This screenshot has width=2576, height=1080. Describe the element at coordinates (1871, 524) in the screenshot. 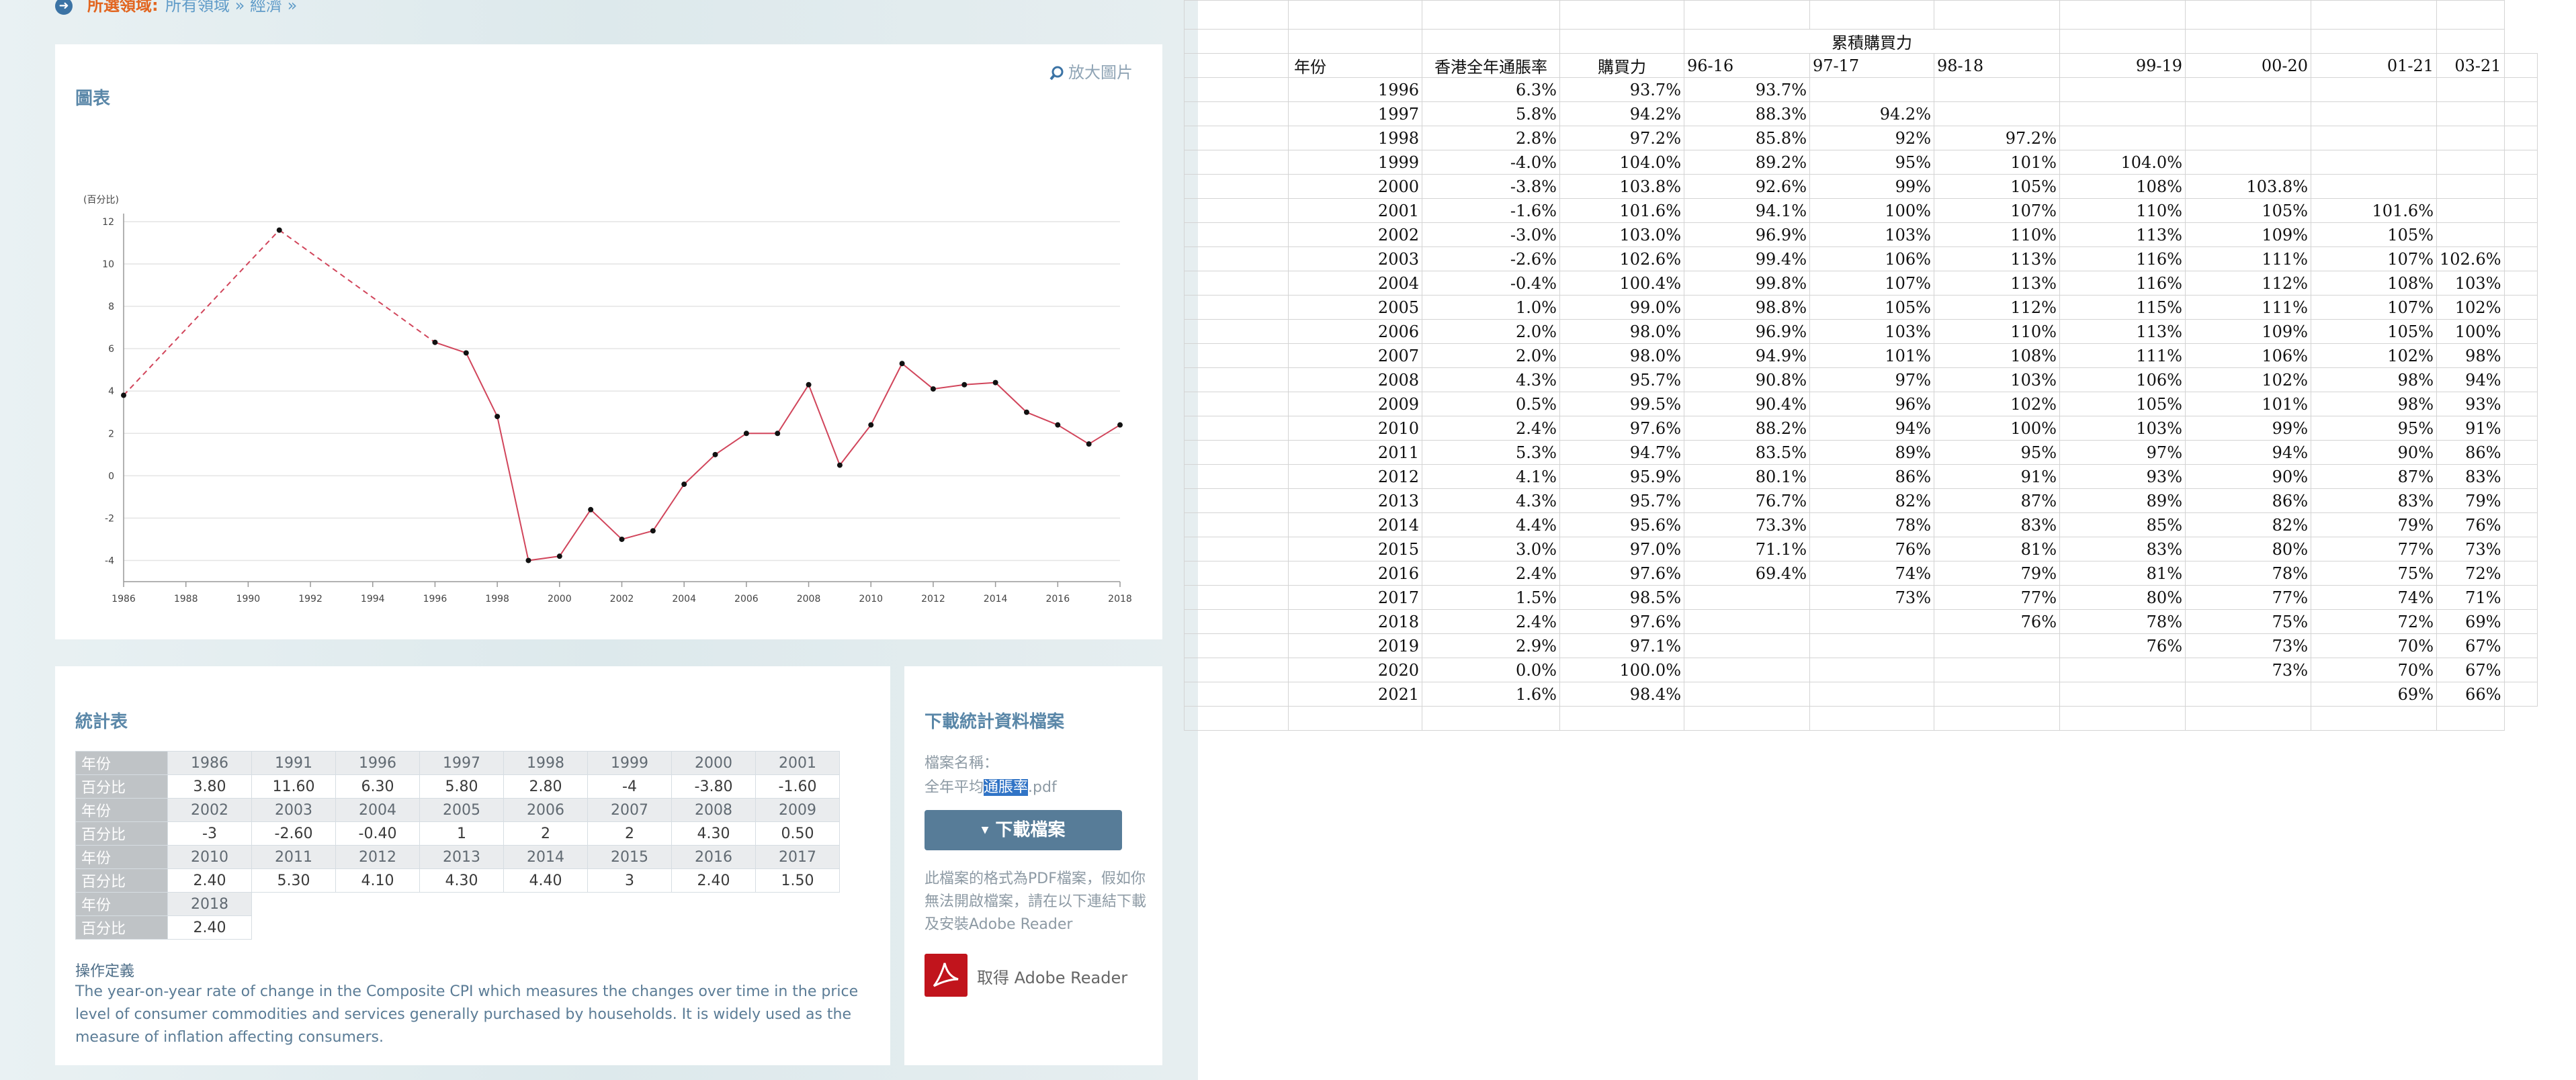

I see `sheet-data-cell: 78%` at that location.